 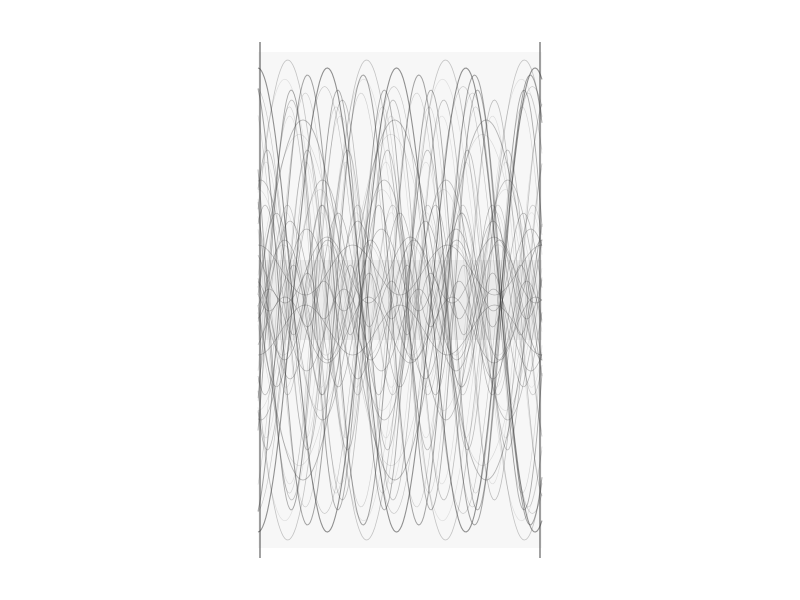 I want to click on attractor-strand-faint, so click(x=399, y=300).